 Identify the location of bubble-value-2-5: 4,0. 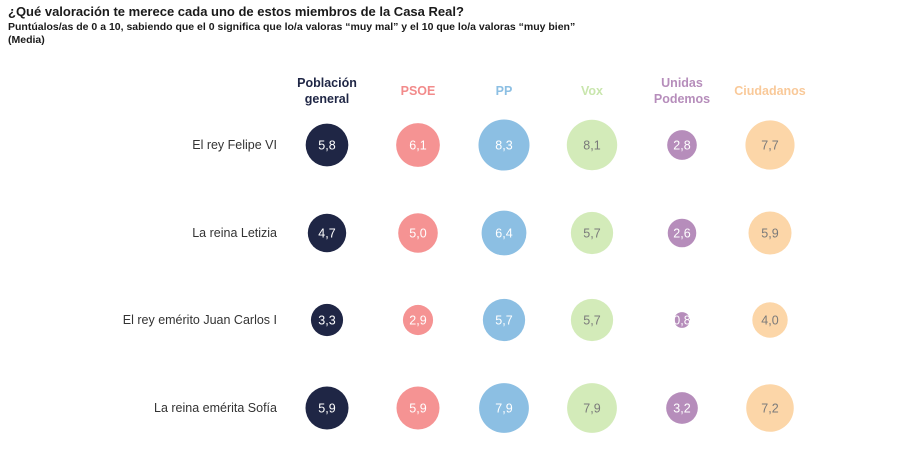
(769, 321).